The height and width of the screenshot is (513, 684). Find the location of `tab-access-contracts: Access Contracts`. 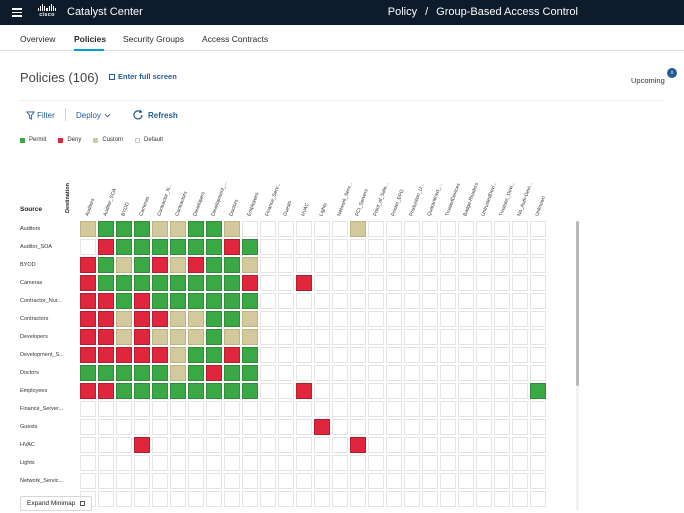

tab-access-contracts: Access Contracts is located at coordinates (235, 39).